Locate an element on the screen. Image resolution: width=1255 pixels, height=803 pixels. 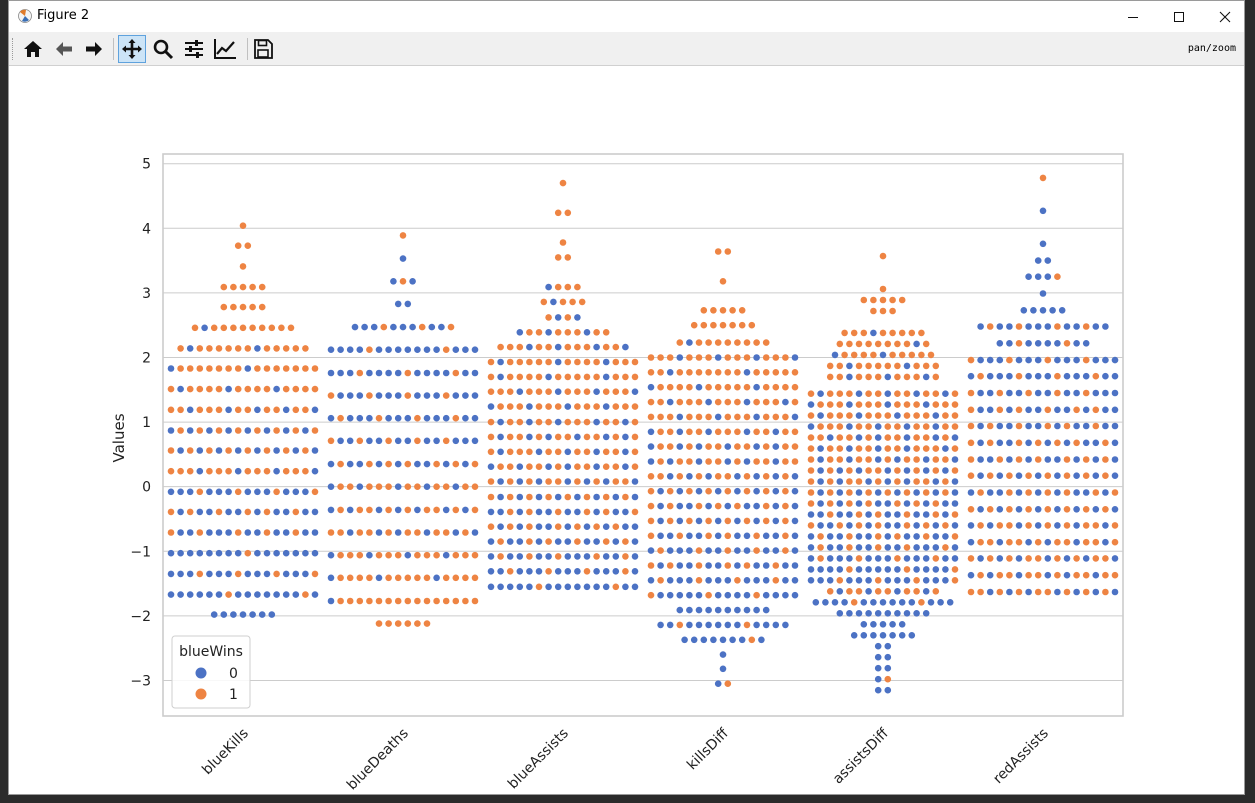
back-button is located at coordinates (64, 49).